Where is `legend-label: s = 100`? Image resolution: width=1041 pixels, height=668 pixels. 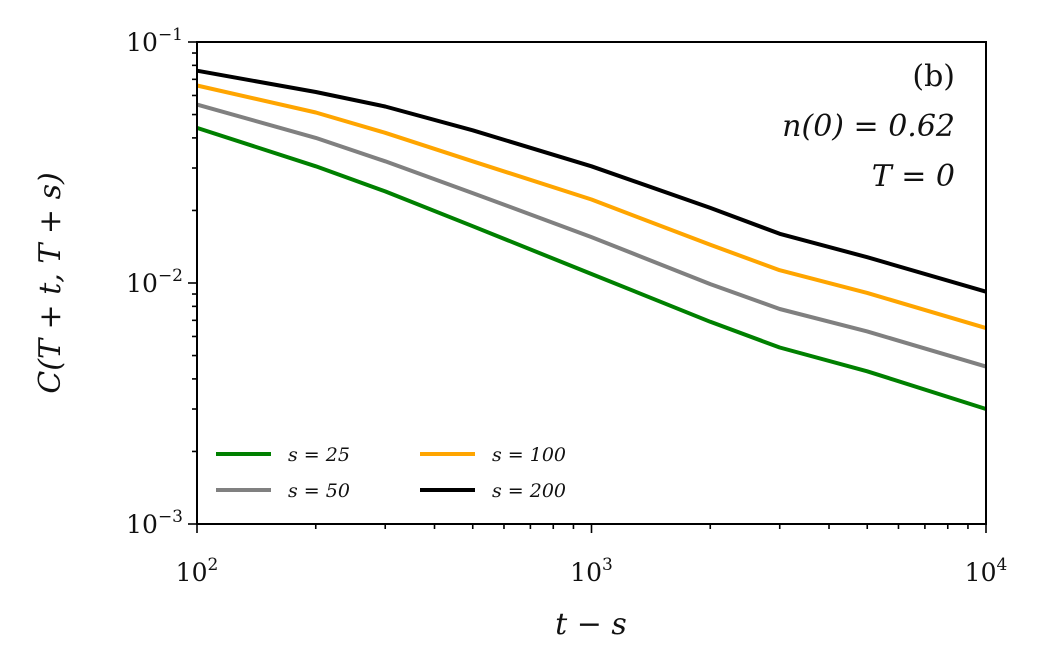 legend-label: s = 100 is located at coordinates (529, 455).